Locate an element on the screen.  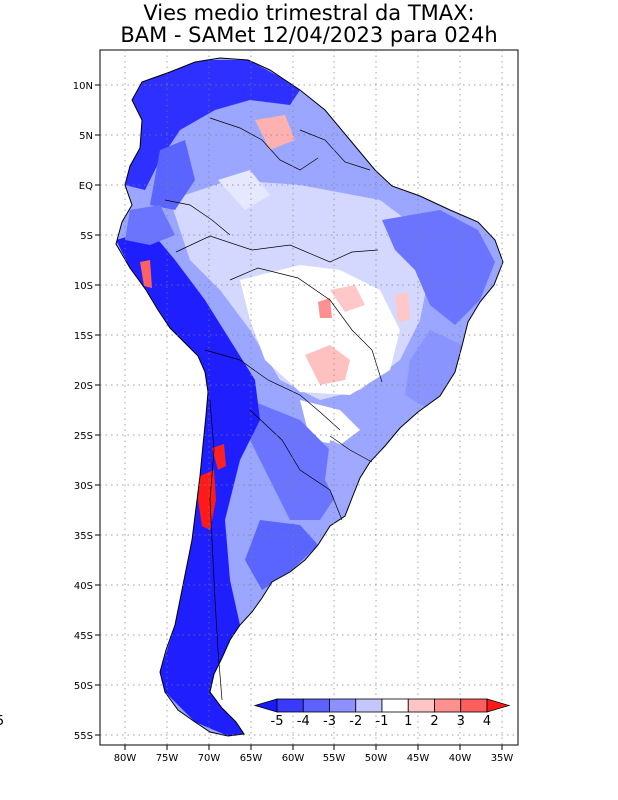
lat-tick-label: 5S is located at coordinates (86, 236).